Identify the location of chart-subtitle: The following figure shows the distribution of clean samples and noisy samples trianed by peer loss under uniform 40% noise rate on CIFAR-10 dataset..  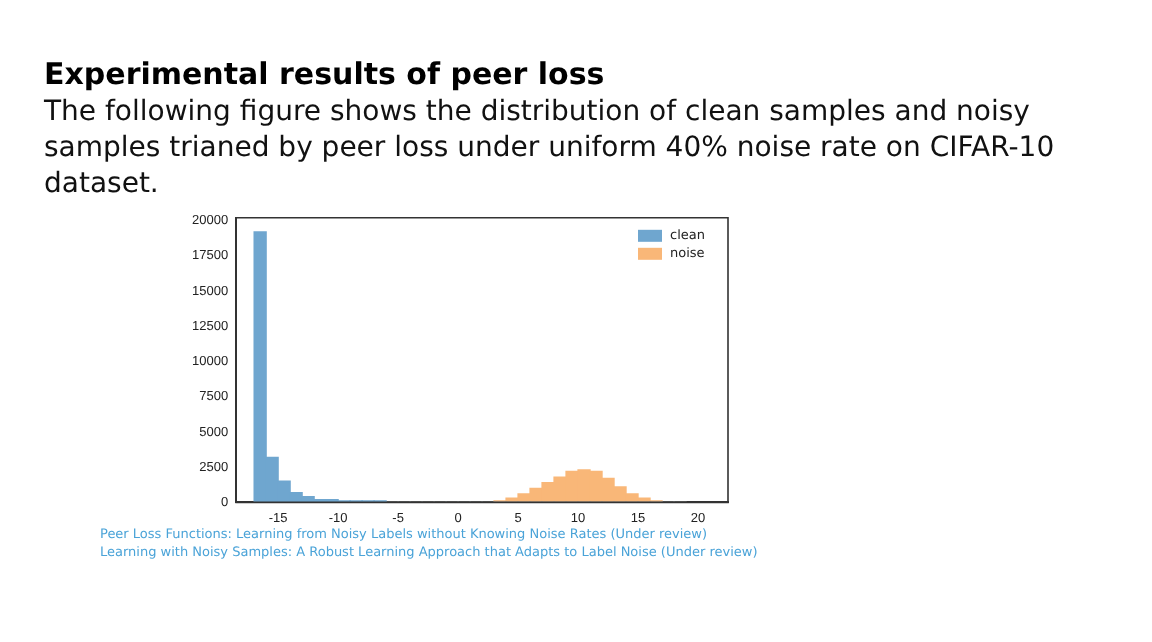
(550, 148).